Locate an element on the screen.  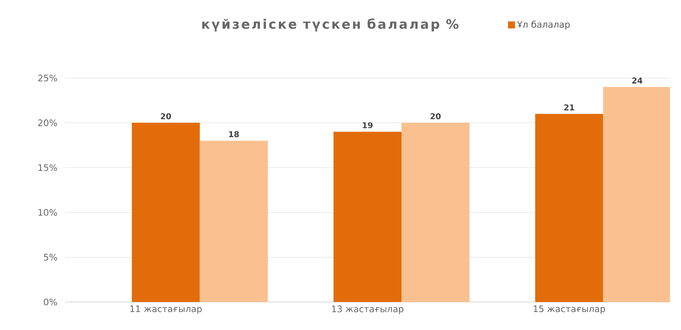
y-tick-label: 25% is located at coordinates (48, 78).